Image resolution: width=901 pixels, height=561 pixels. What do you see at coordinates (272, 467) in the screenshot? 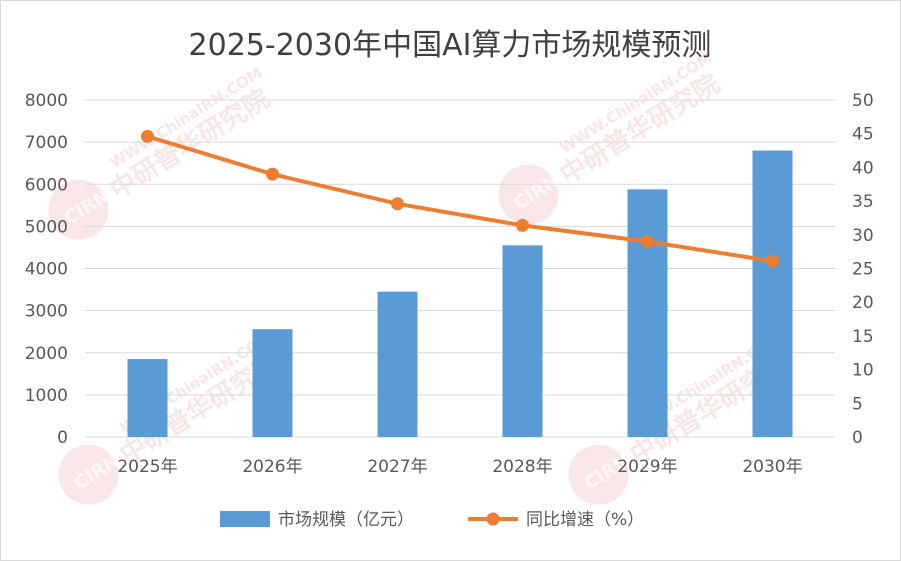
I see `x-tick-label: 2026年` at bounding box center [272, 467].